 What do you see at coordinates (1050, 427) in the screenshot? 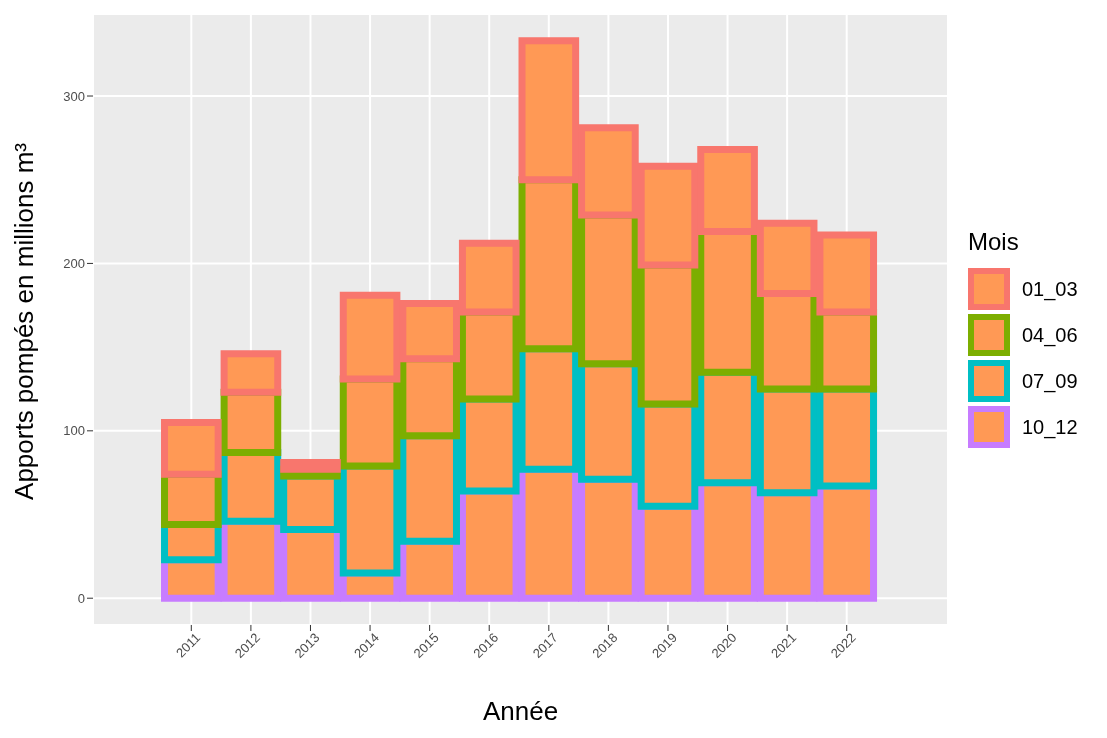
I see `legend-label: 10_12` at bounding box center [1050, 427].